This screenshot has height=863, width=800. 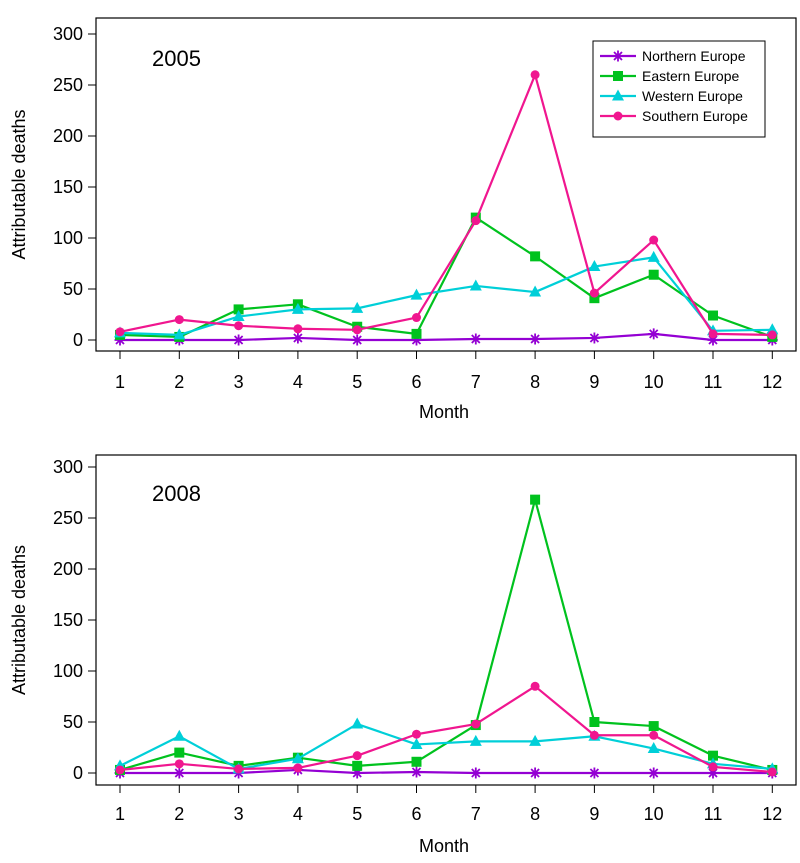 I want to click on series-northern-europe, so click(x=446, y=337).